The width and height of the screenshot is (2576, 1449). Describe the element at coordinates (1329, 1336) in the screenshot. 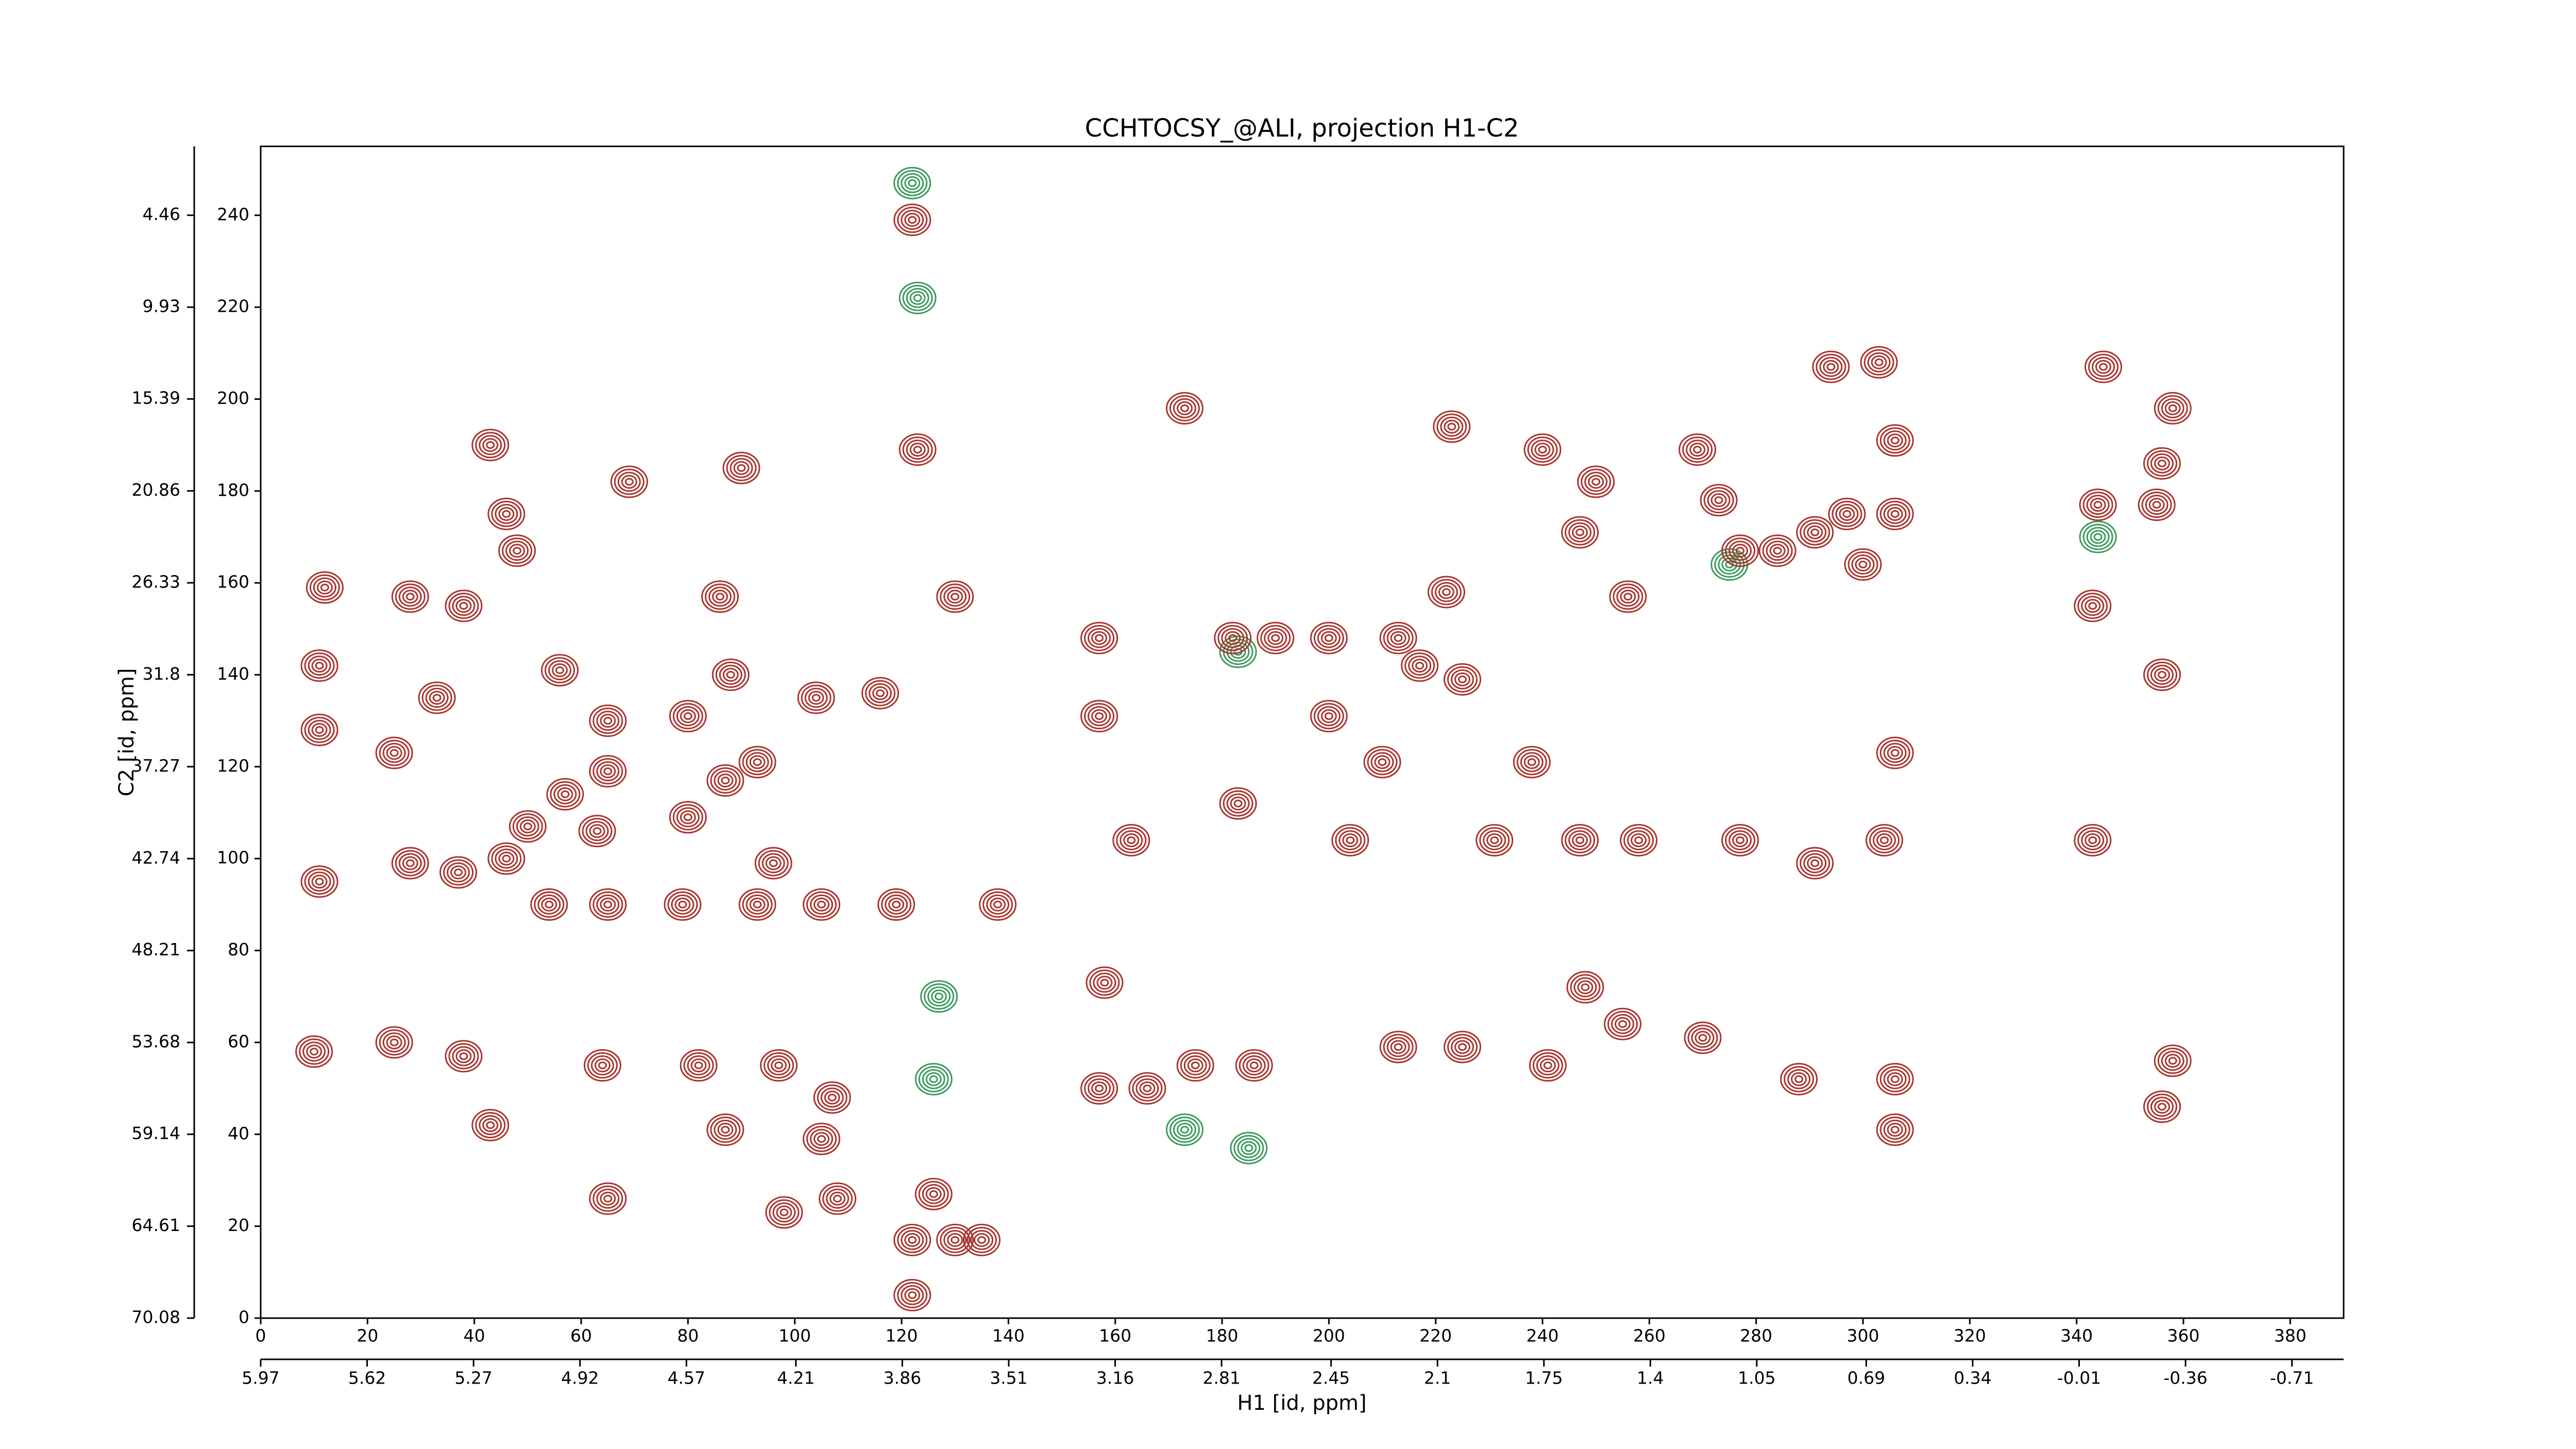

I see `x-tick-label: 200` at that location.